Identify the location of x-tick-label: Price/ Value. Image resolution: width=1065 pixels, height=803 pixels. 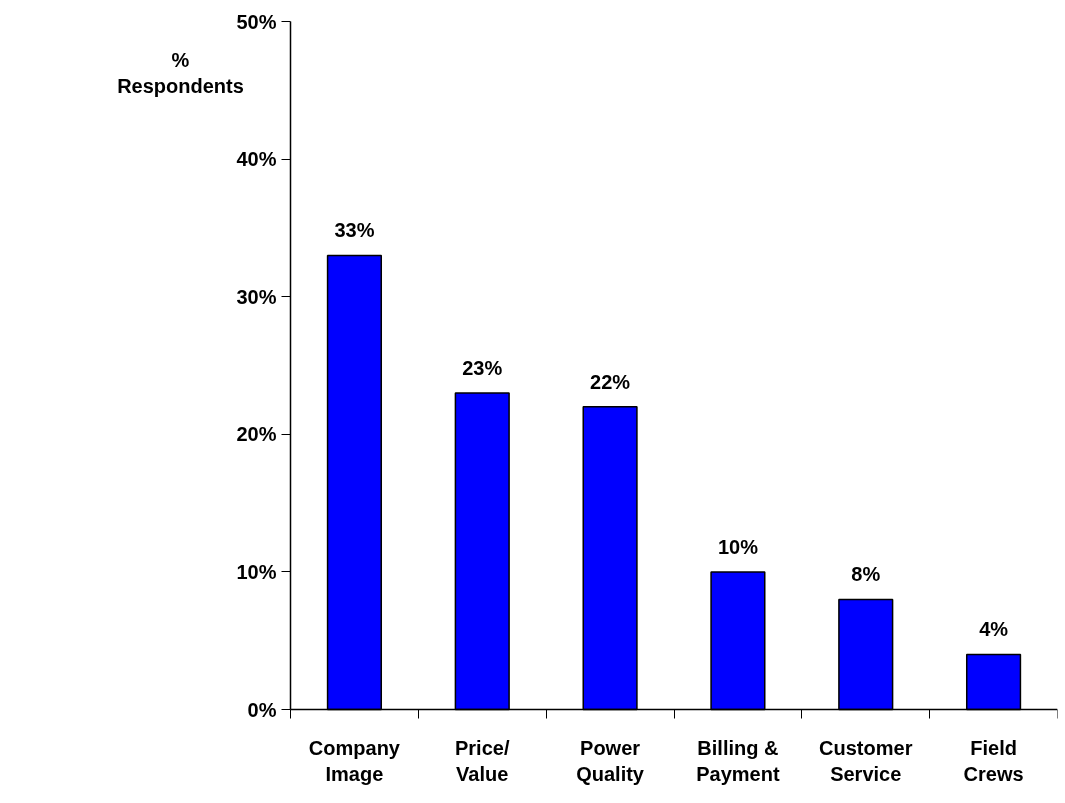
(482, 760).